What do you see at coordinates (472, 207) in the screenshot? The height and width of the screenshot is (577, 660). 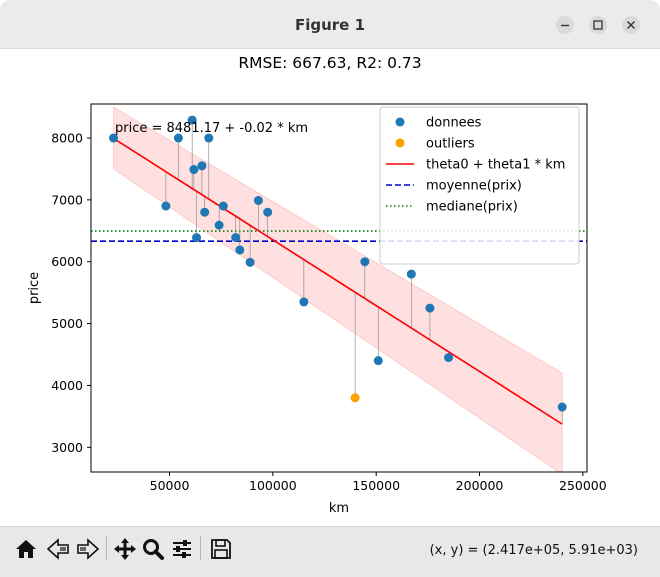 I see `legend-entry-label: mediane(prix)` at bounding box center [472, 207].